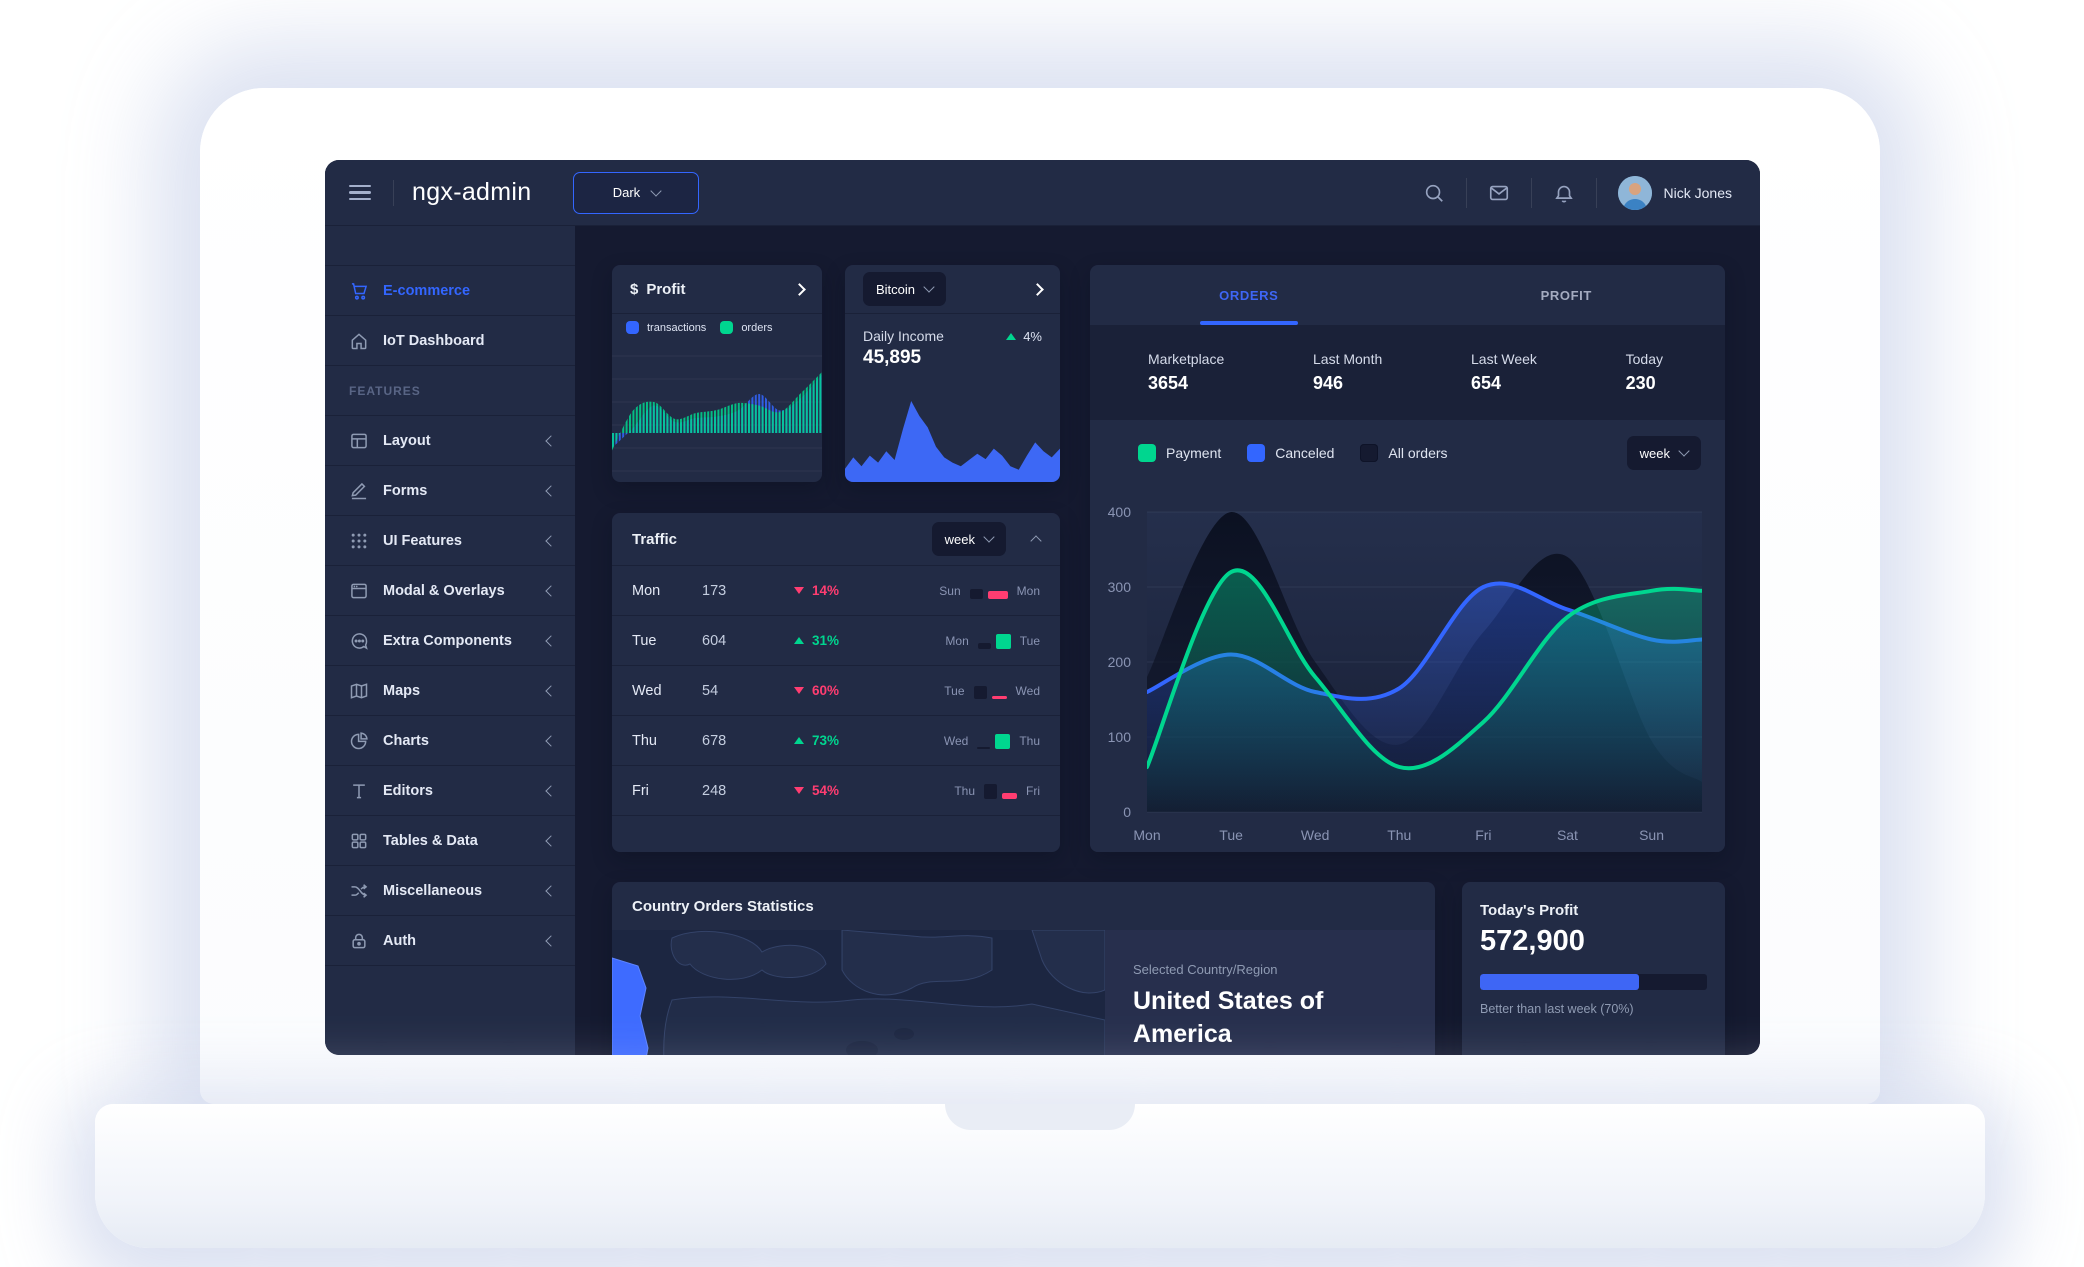  What do you see at coordinates (1559, 982) in the screenshot?
I see `profit-progress-fill` at bounding box center [1559, 982].